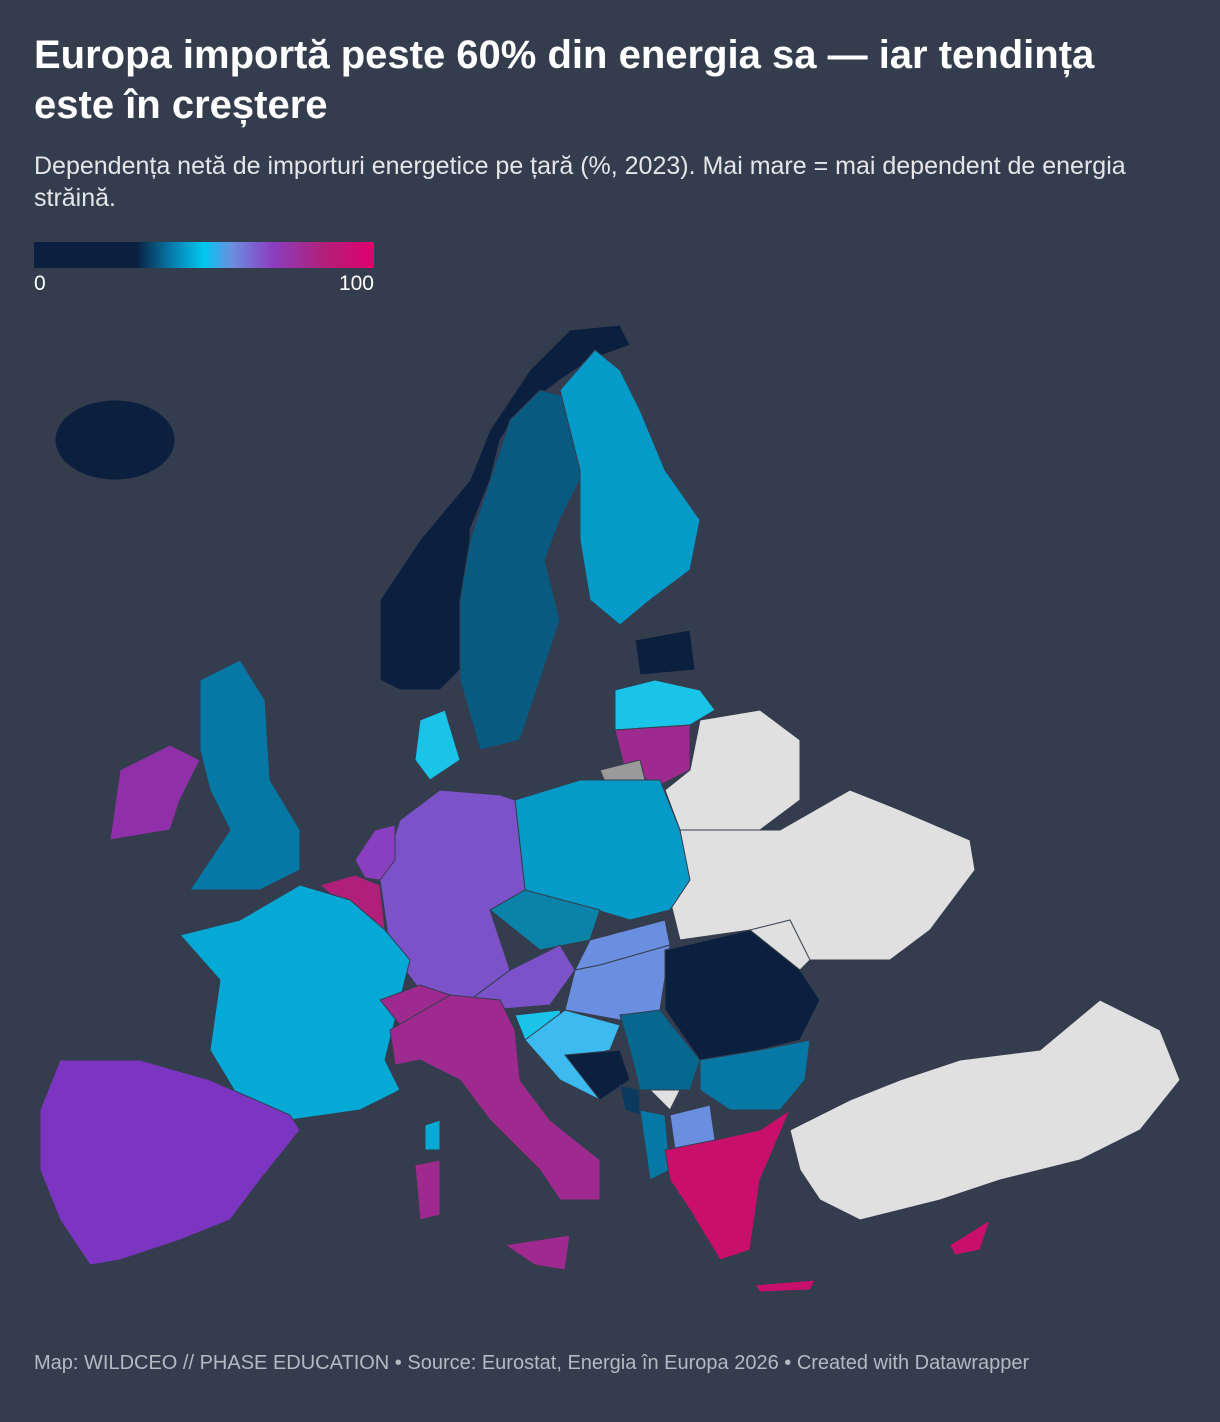 This screenshot has height=1422, width=1220. I want to click on legend-min: 0, so click(40, 283).